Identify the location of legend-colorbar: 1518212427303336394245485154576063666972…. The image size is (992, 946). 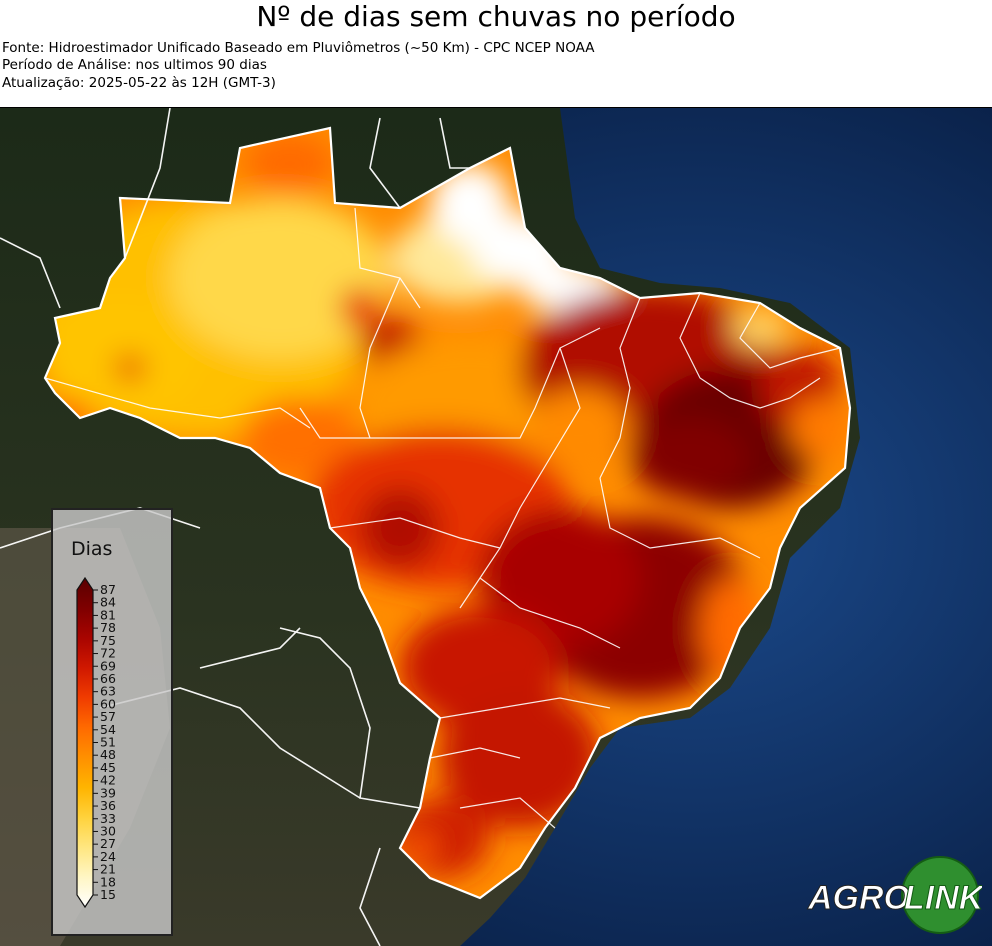
(96, 742).